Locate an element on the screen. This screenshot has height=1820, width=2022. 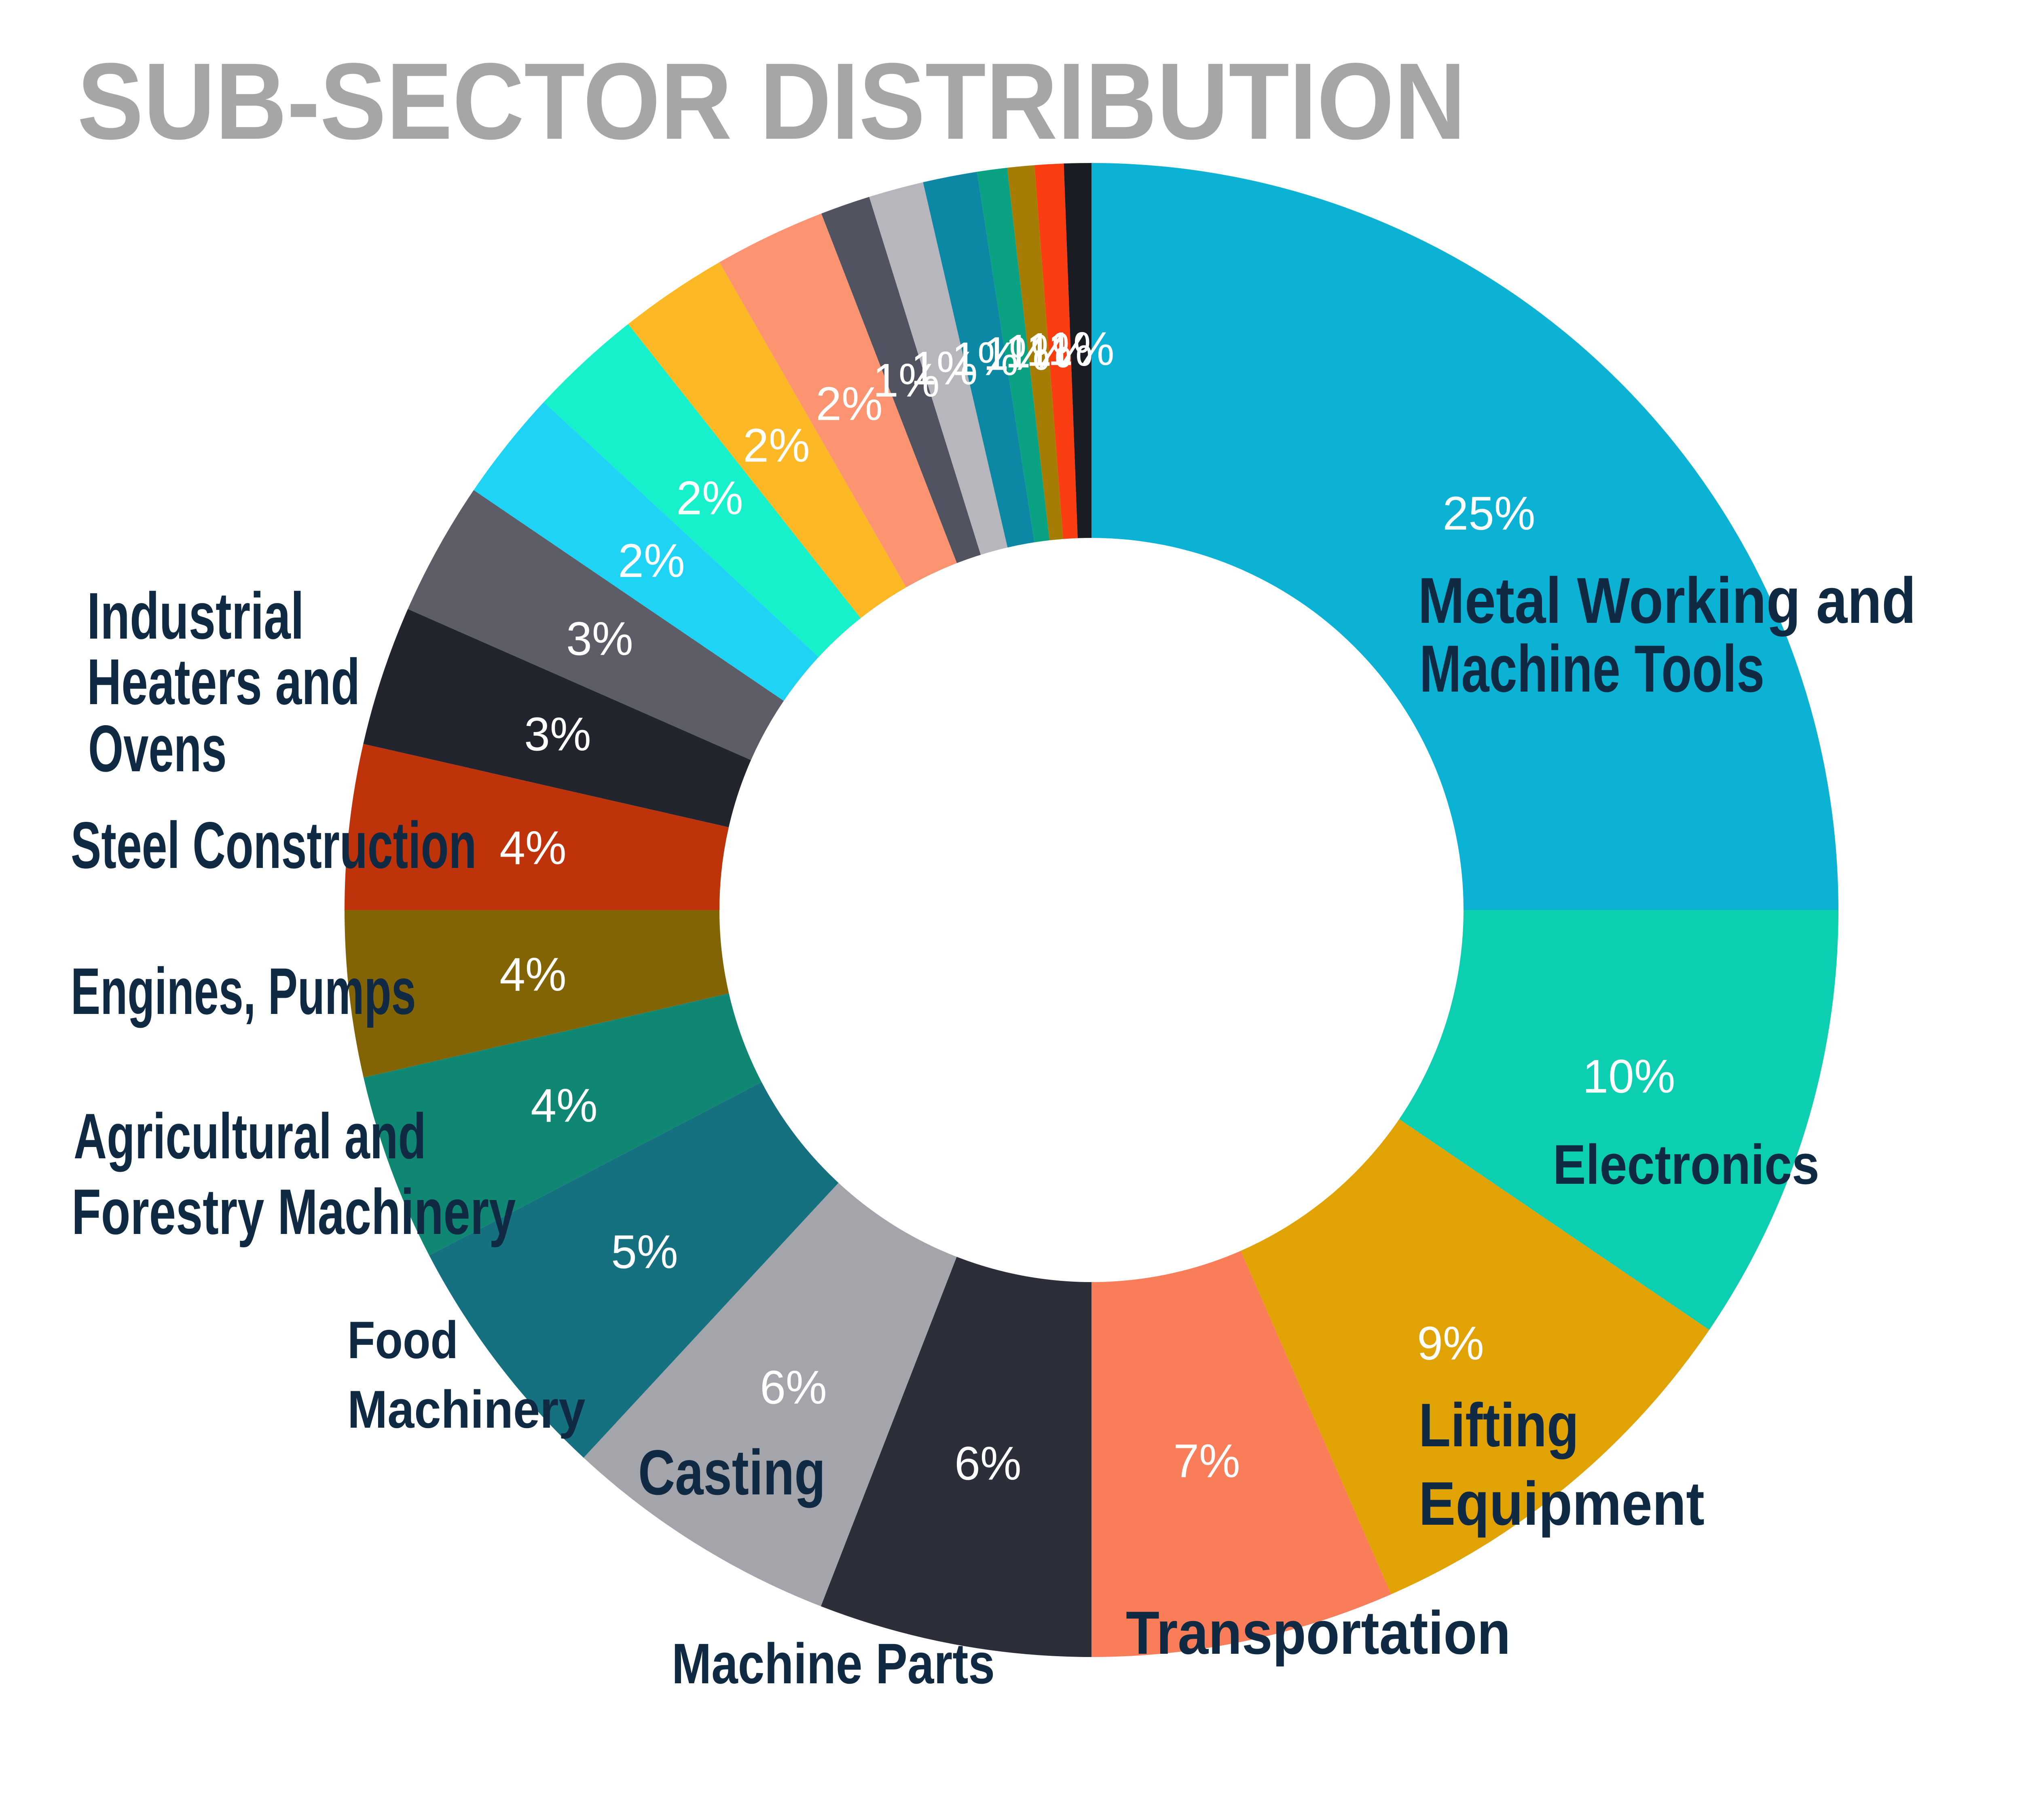
svg-text: 5% is located at coordinates (644, 1251).